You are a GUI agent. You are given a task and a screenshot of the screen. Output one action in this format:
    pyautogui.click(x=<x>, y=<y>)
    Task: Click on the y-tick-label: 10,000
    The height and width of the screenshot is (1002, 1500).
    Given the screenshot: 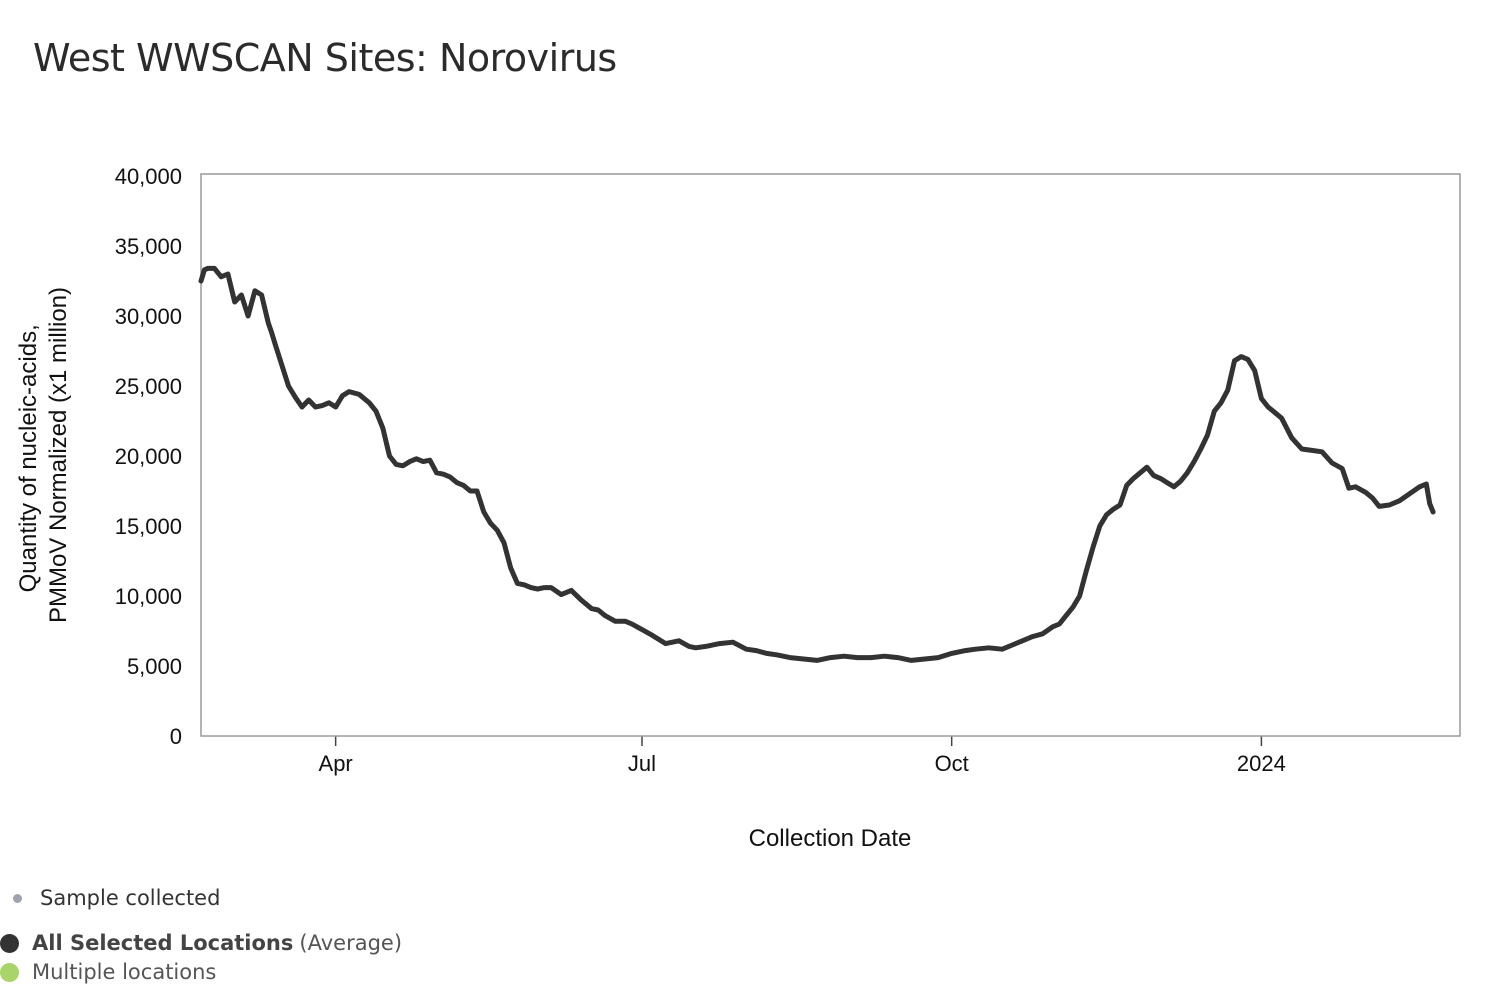 What is the action you would take?
    pyautogui.click(x=148, y=596)
    